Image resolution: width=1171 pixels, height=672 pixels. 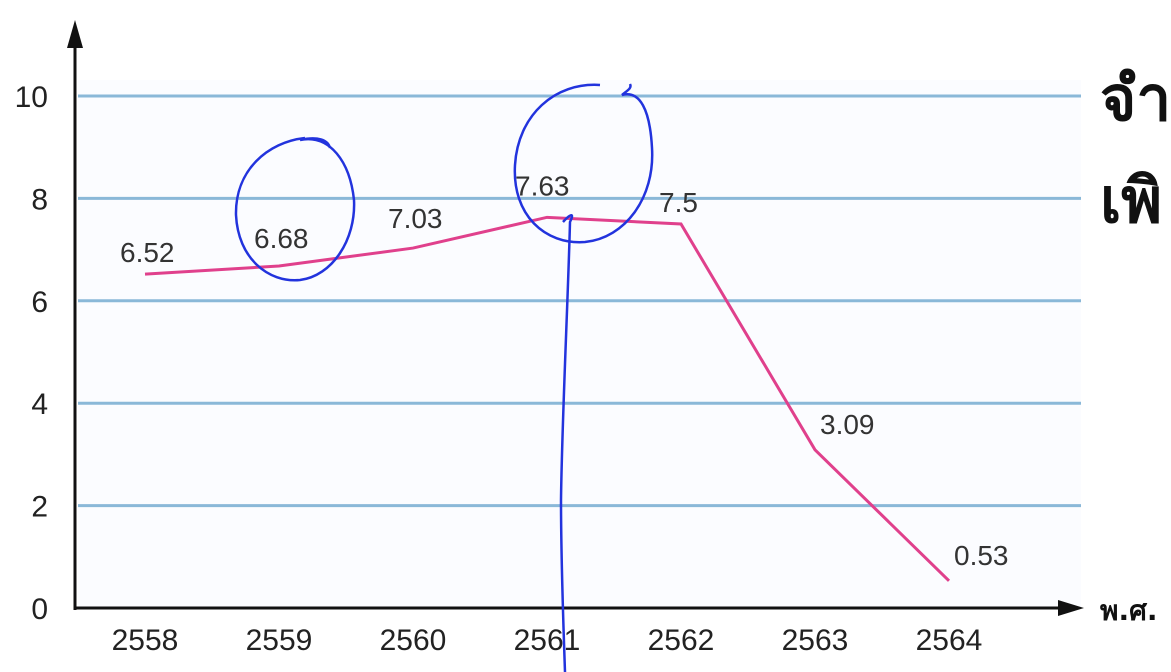 What do you see at coordinates (147, 252) in the screenshot?
I see `data-label: 6.52` at bounding box center [147, 252].